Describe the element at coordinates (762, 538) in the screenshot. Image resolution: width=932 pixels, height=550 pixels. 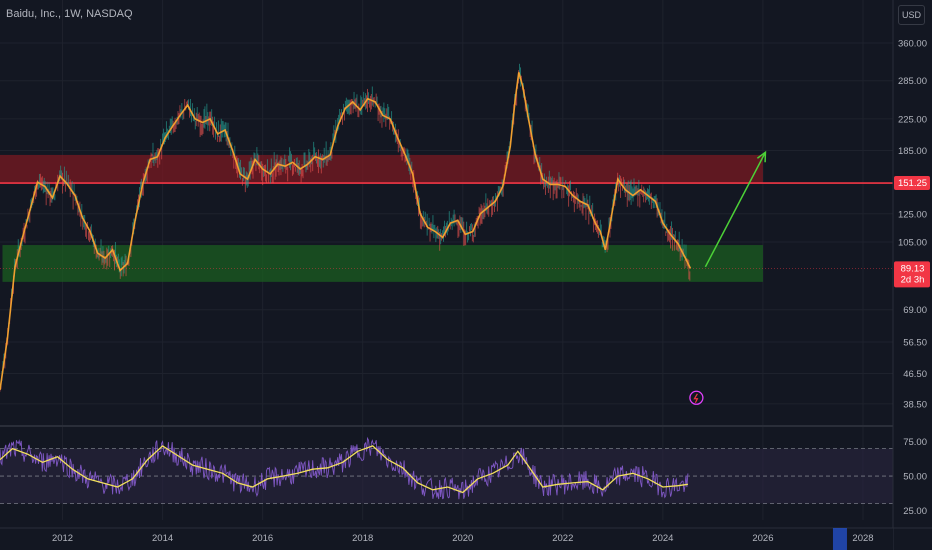
I see `x-tick-label: 2026` at that location.